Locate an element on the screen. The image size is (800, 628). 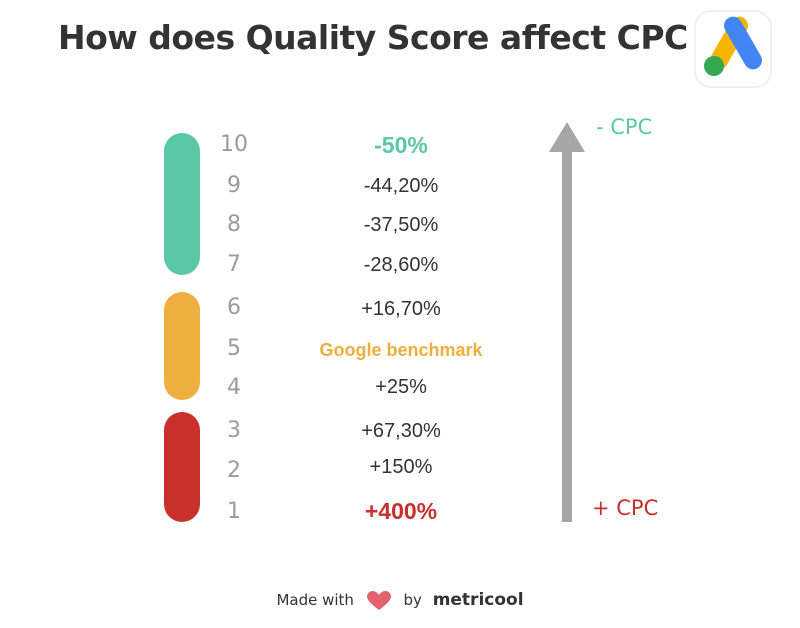
score-label: 1 is located at coordinates (234, 511).